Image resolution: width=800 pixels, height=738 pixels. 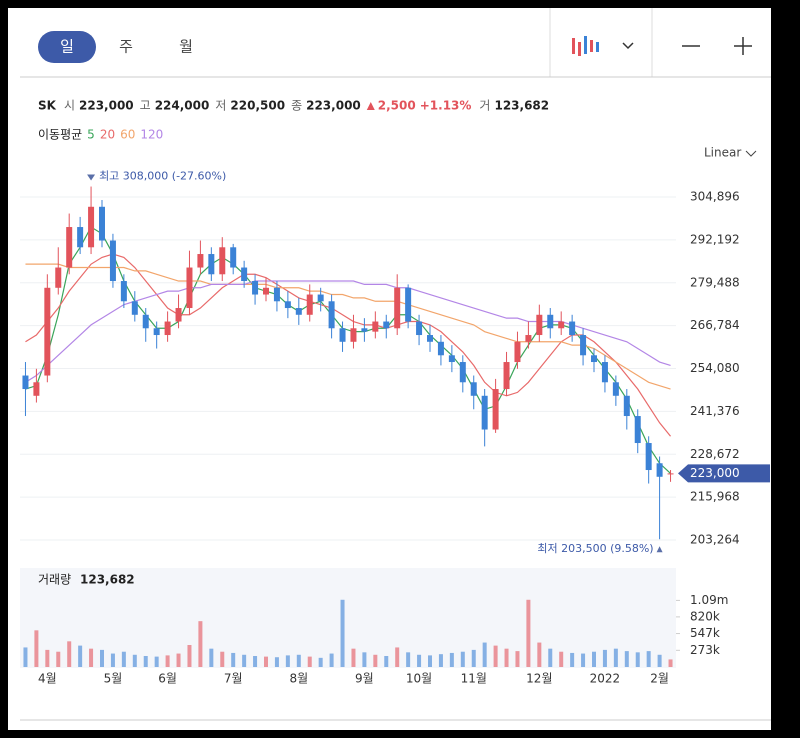 I want to click on x-tick-label: 9월, so click(x=364, y=679).